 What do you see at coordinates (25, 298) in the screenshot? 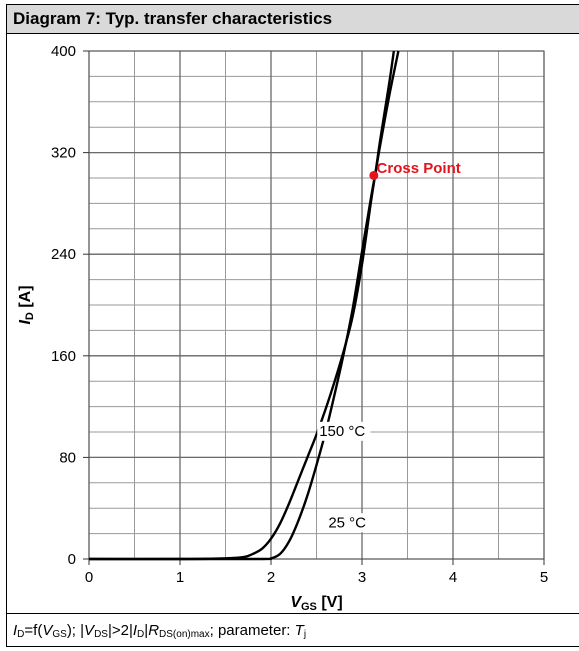
I see `y-axis-label-unit: [A]` at bounding box center [25, 298].